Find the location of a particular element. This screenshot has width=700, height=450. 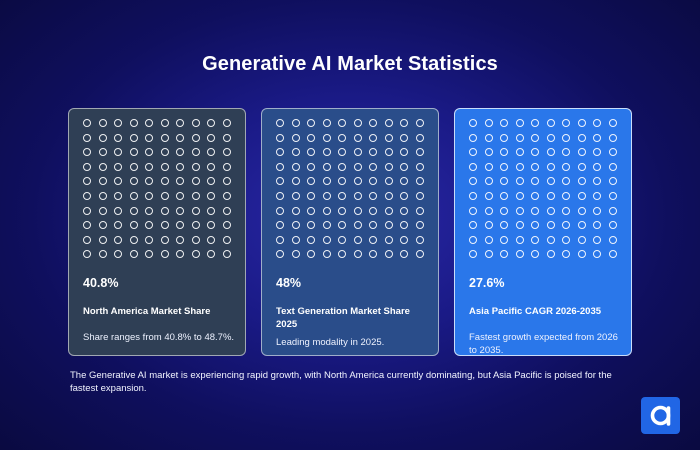

stat-value: 40.8% is located at coordinates (101, 283).